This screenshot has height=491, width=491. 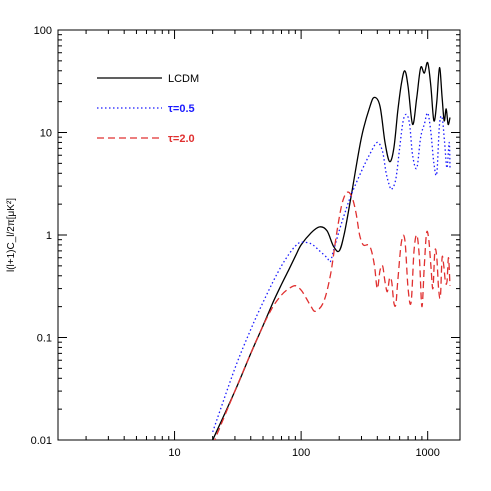 What do you see at coordinates (174, 453) in the screenshot?
I see `x-tick-label: 10` at bounding box center [174, 453].